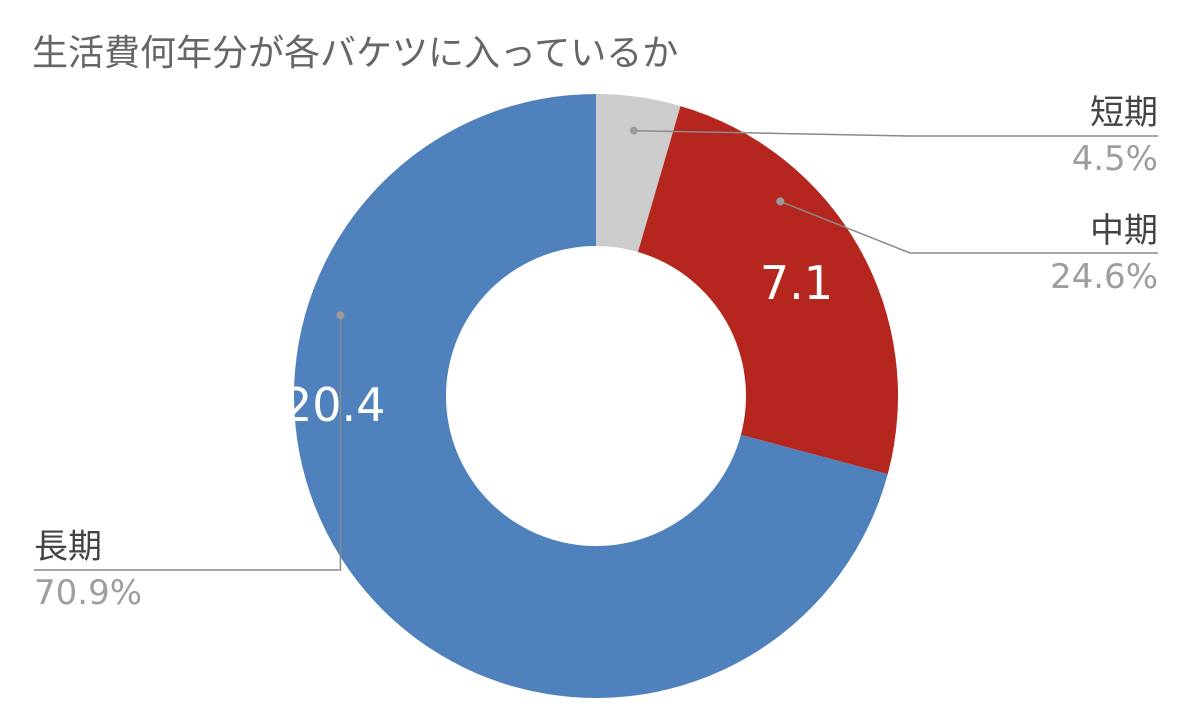 The image size is (1192, 720). Describe the element at coordinates (638, 173) in the screenshot. I see `slice-short` at that location.